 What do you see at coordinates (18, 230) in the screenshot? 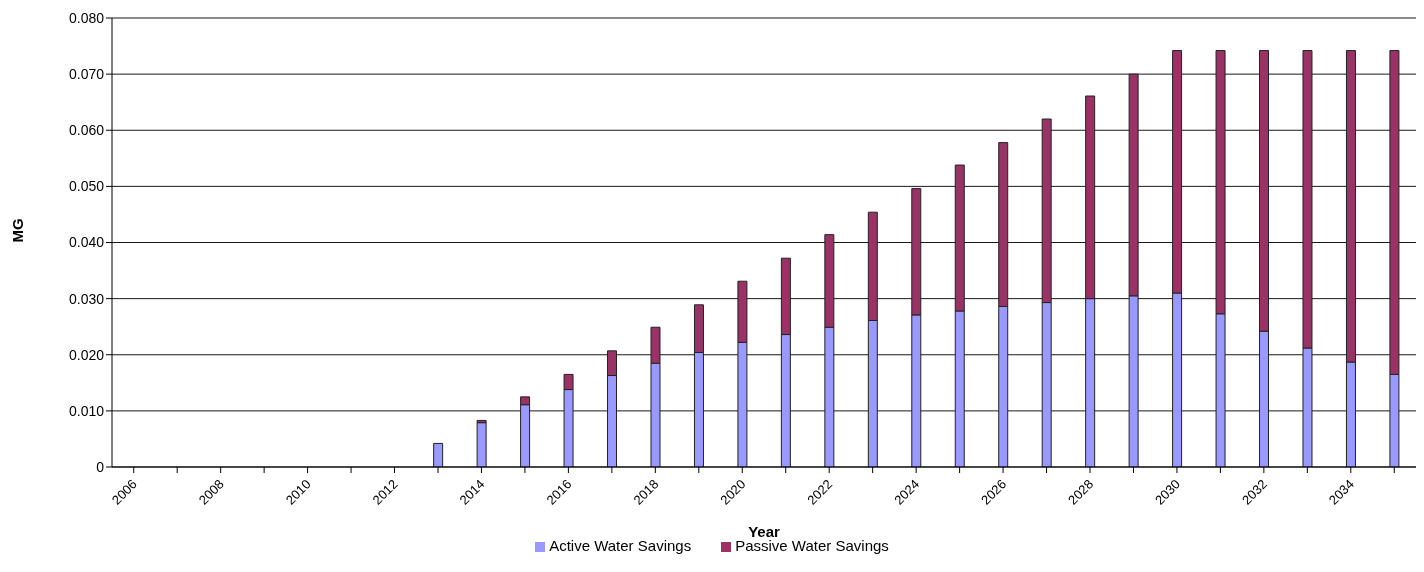
I see `y-axis-title: MG` at bounding box center [18, 230].